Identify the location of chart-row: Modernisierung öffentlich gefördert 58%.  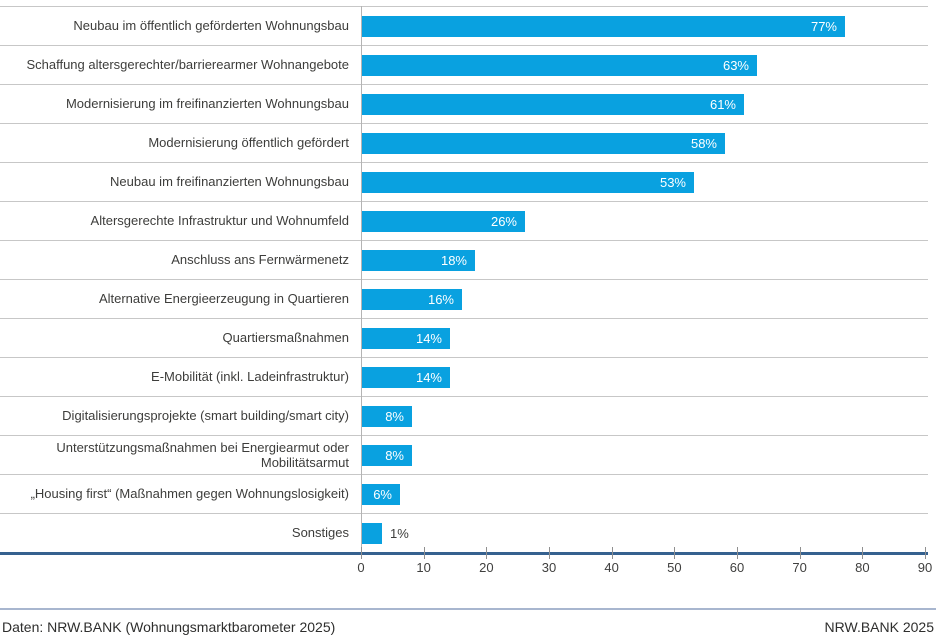
(464, 142).